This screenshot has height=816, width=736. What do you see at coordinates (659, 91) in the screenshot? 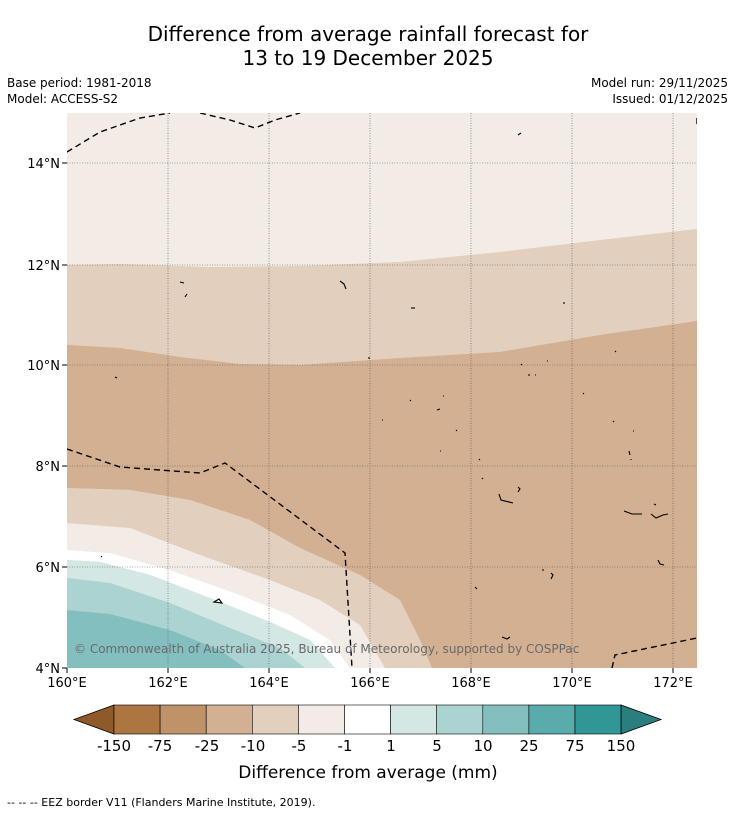
I see `meta-right: Model run: 29/11/2025 Issued: 01/12/2025` at bounding box center [659, 91].